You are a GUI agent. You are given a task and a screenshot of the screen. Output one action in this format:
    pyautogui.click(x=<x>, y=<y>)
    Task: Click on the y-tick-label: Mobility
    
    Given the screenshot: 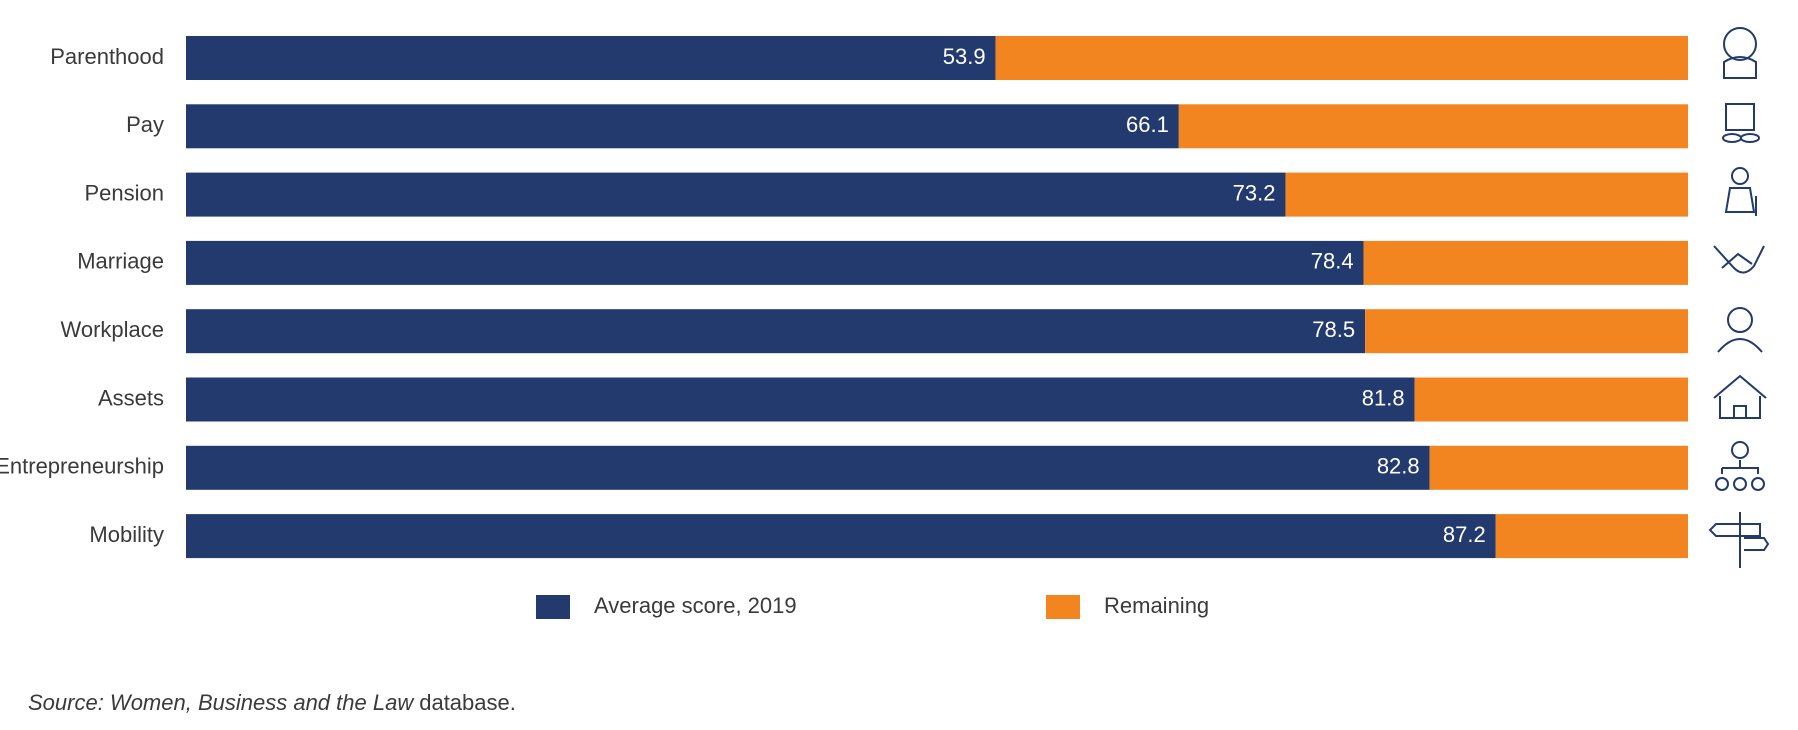 What is the action you would take?
    pyautogui.click(x=126, y=534)
    